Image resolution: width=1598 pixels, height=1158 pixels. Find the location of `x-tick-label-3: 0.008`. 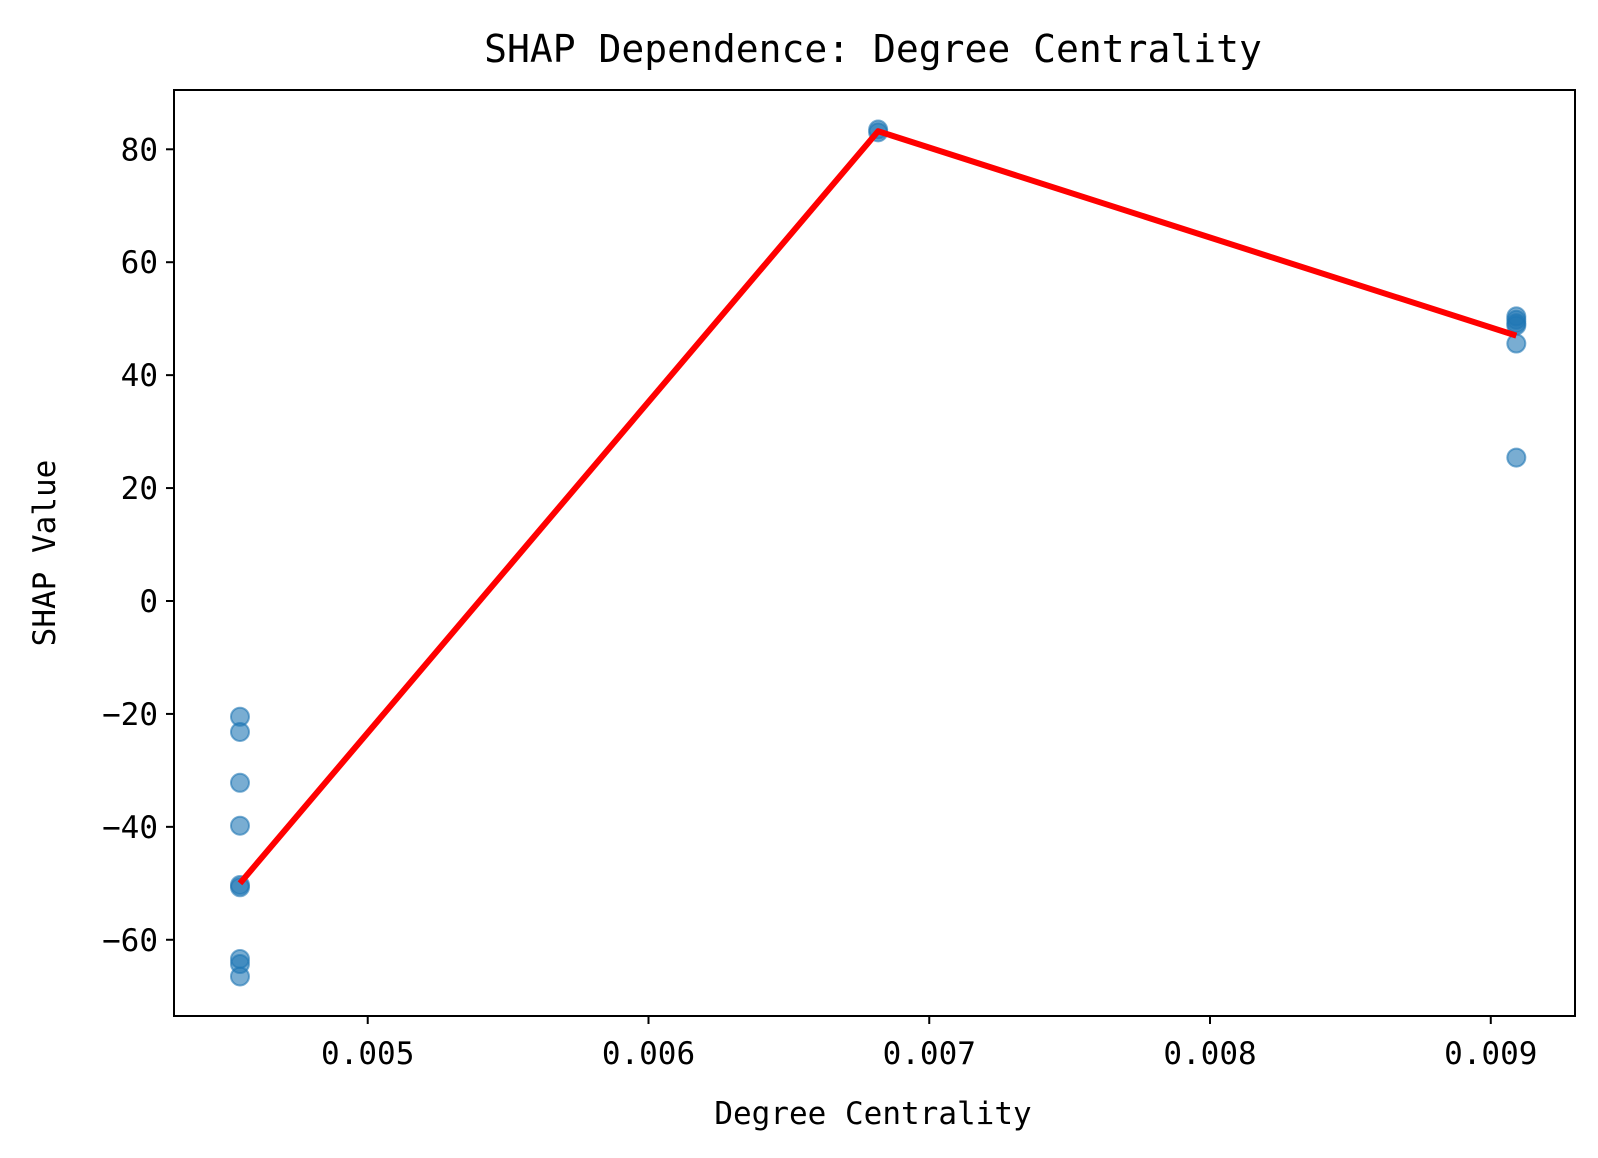

x-tick-label-3: 0.008 is located at coordinates (1209, 1054).